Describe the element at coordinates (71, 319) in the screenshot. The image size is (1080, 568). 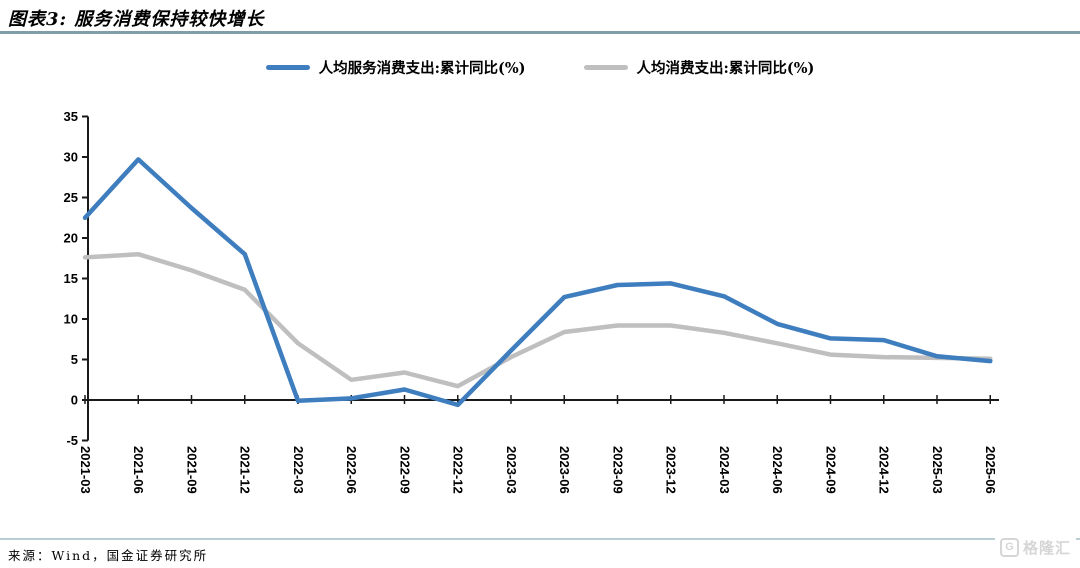
I see `svg-text: 10` at that location.